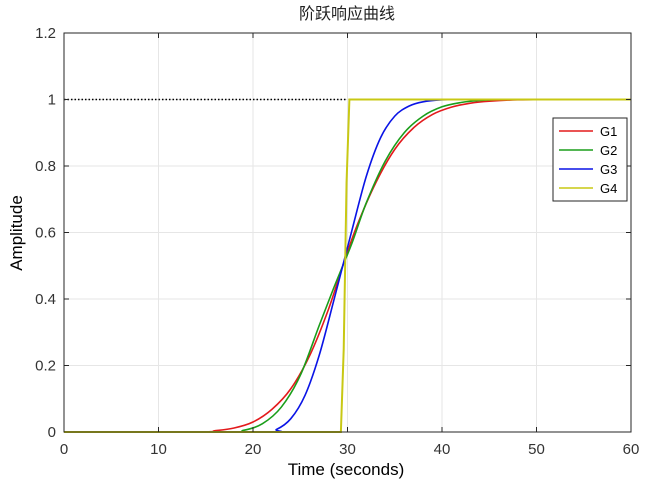 The image size is (650, 488). Describe the element at coordinates (45, 233) in the screenshot. I see `y-tick-label: 0.6` at that location.